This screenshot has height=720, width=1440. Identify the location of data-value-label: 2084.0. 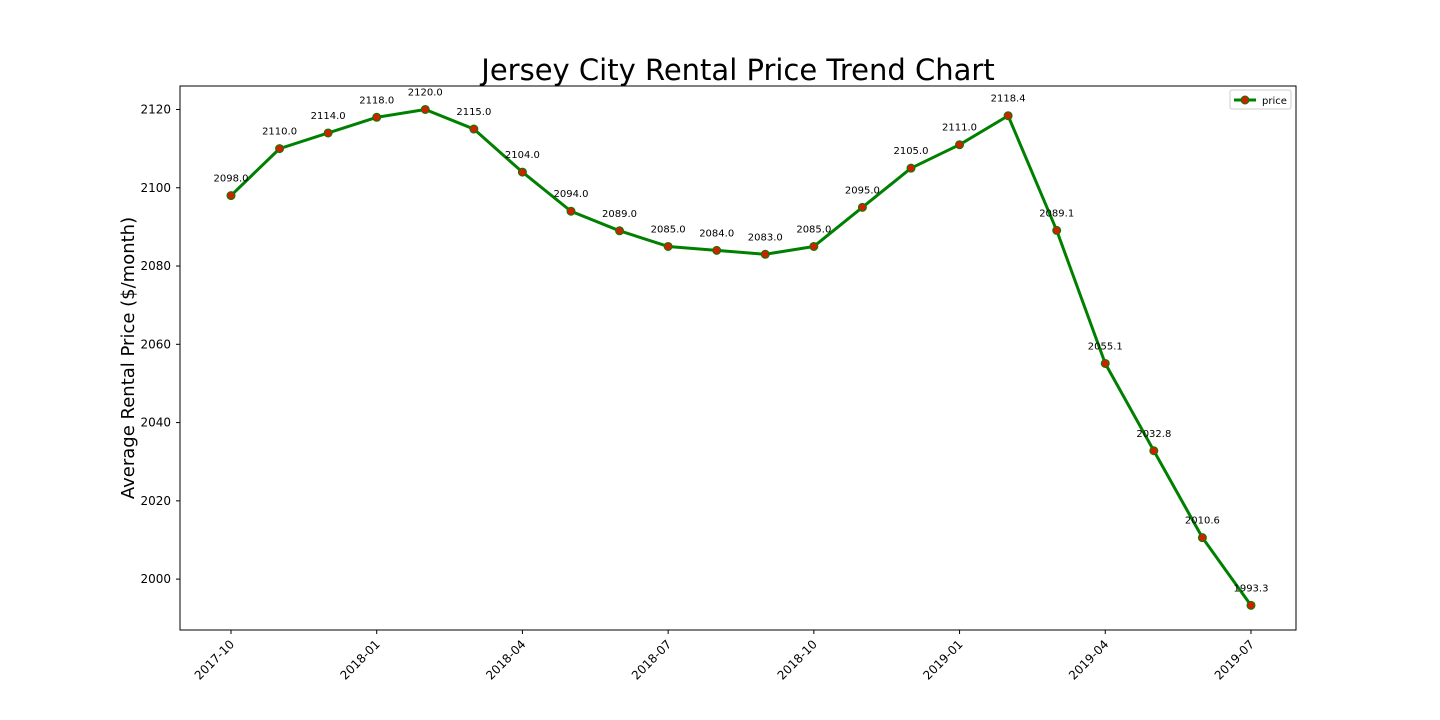
(716, 233).